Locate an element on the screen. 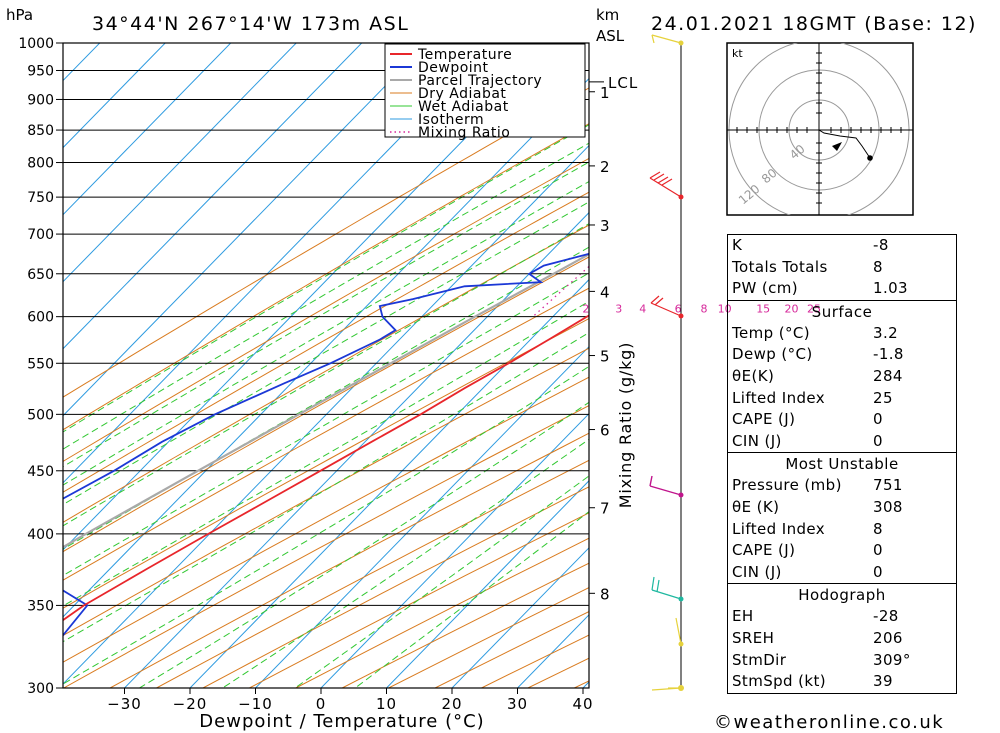 Image resolution: width=1000 pixels, height=733 pixels. pressure-tick-label: 600 is located at coordinates (40, 318).